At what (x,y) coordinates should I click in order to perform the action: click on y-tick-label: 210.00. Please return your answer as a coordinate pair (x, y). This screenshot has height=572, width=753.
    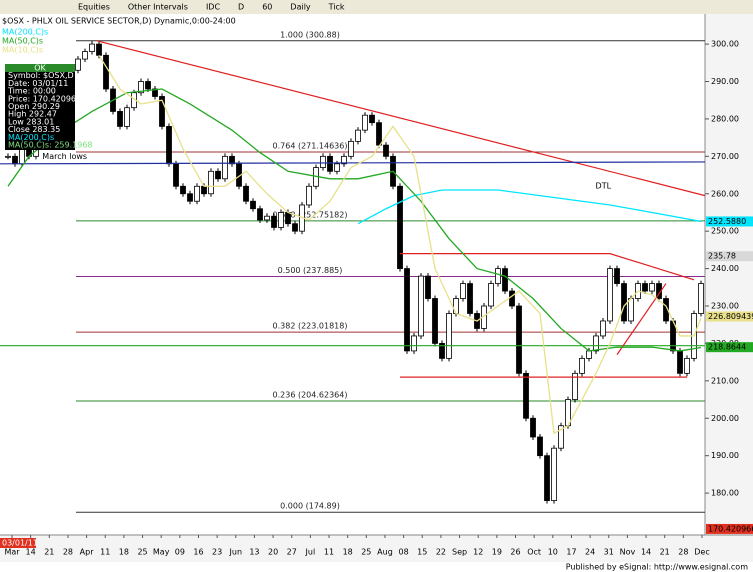
    Looking at the image, I should click on (725, 380).